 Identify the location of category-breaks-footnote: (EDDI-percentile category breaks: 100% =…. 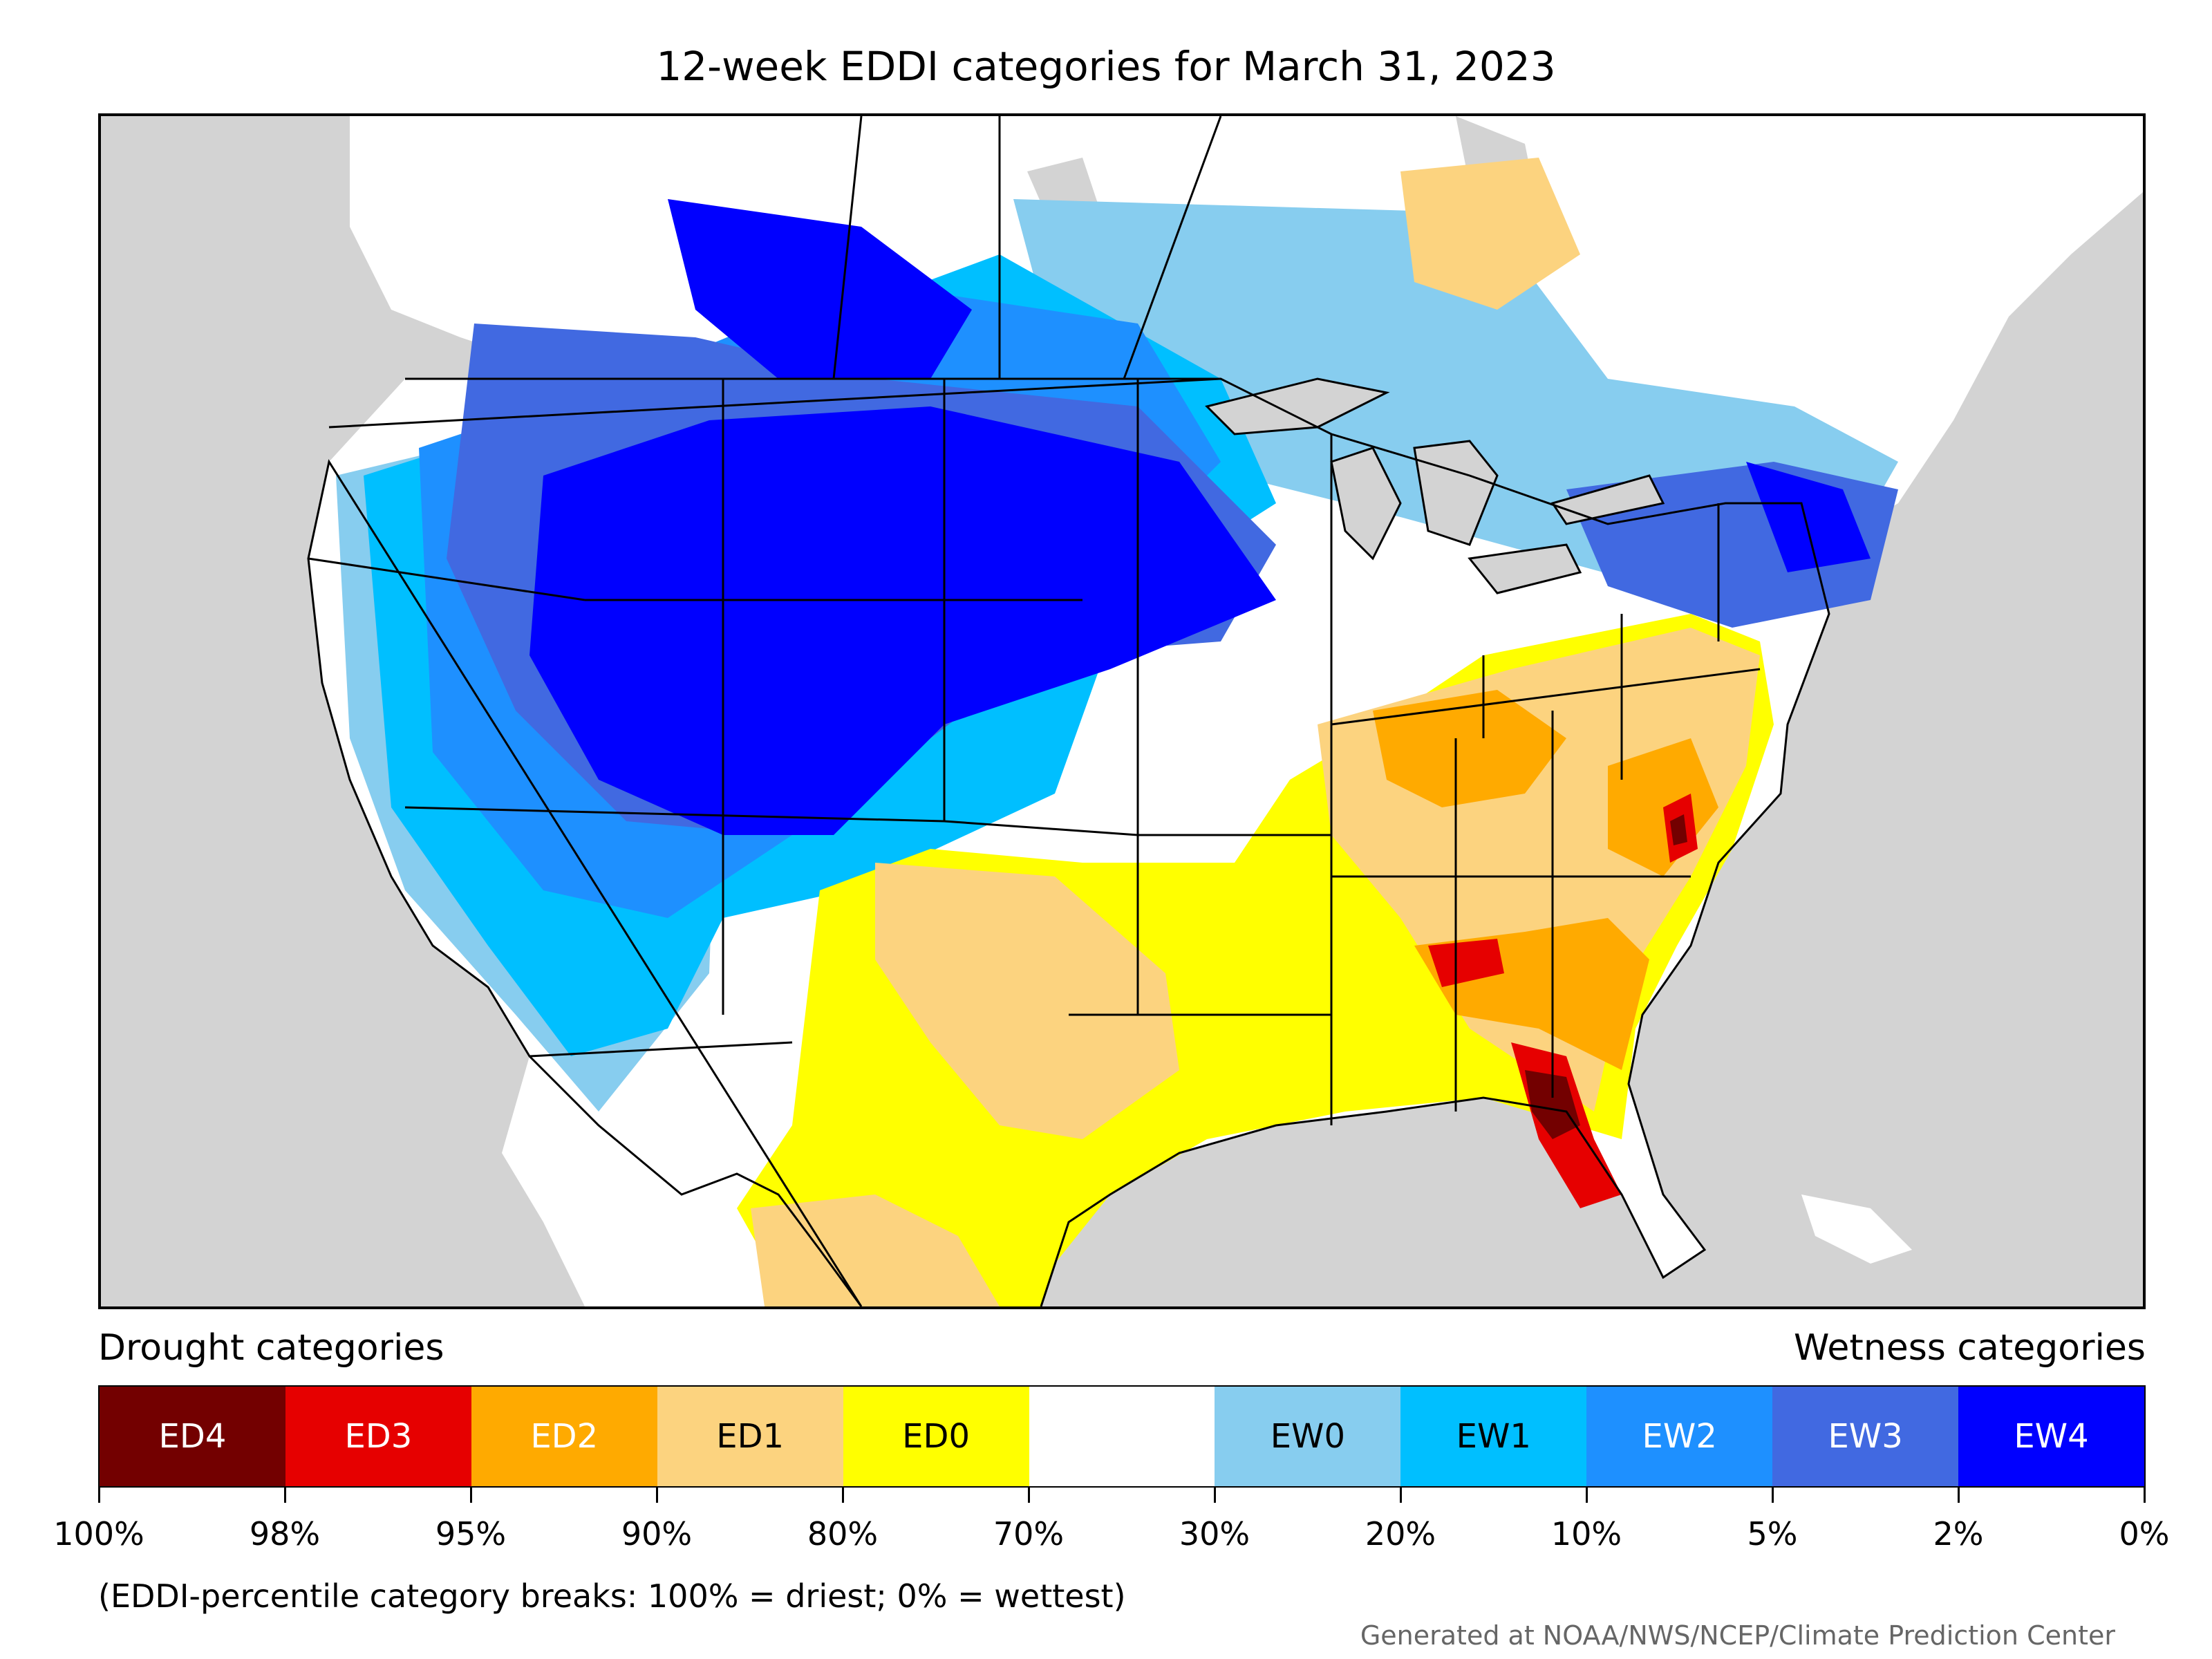
(612, 1596).